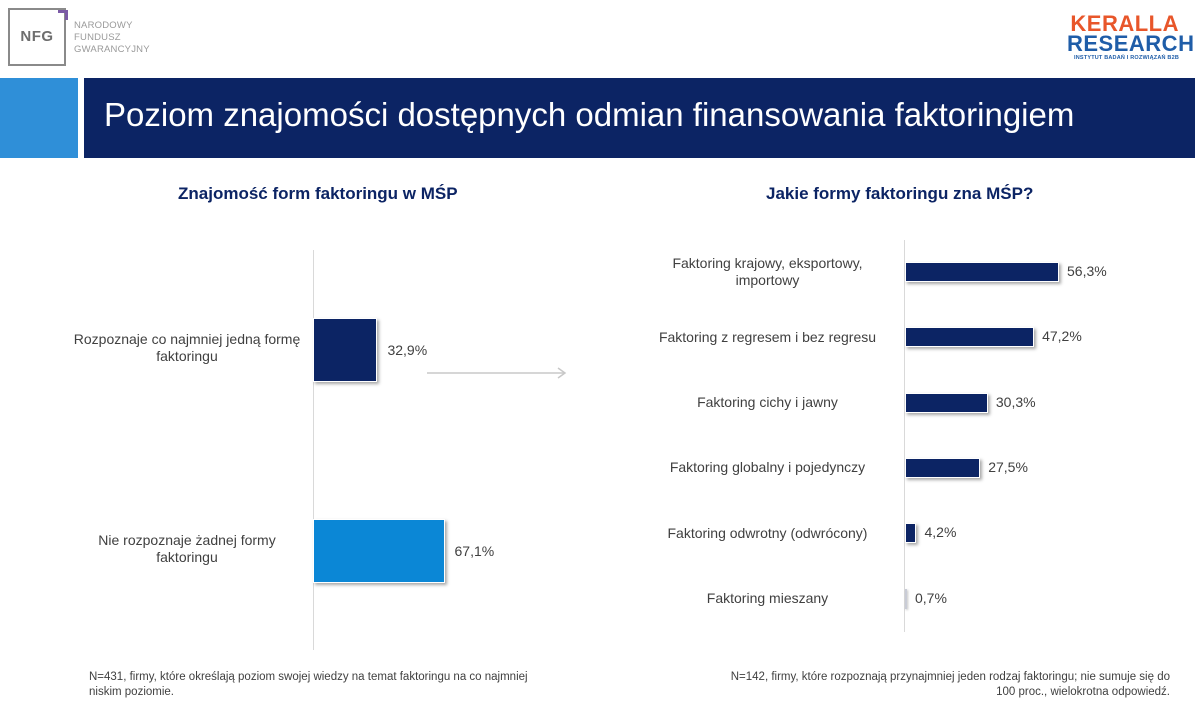 Image resolution: width=1195 pixels, height=704 pixels. I want to click on value-label-right-3: 30,3%, so click(1015, 401).